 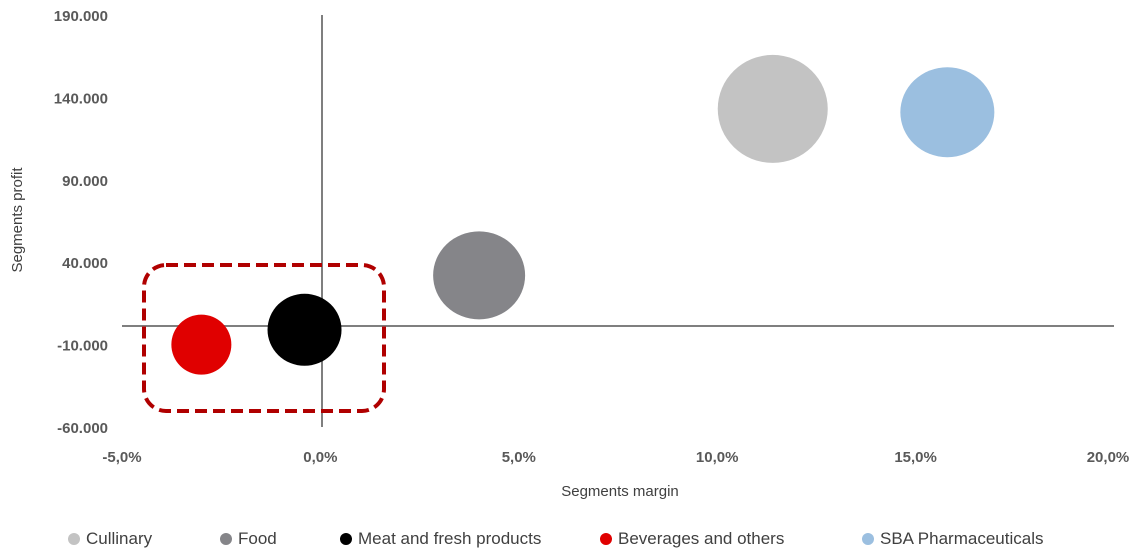 What do you see at coordinates (962, 538) in the screenshot?
I see `legend-label: SBA Pharmaceuticals` at bounding box center [962, 538].